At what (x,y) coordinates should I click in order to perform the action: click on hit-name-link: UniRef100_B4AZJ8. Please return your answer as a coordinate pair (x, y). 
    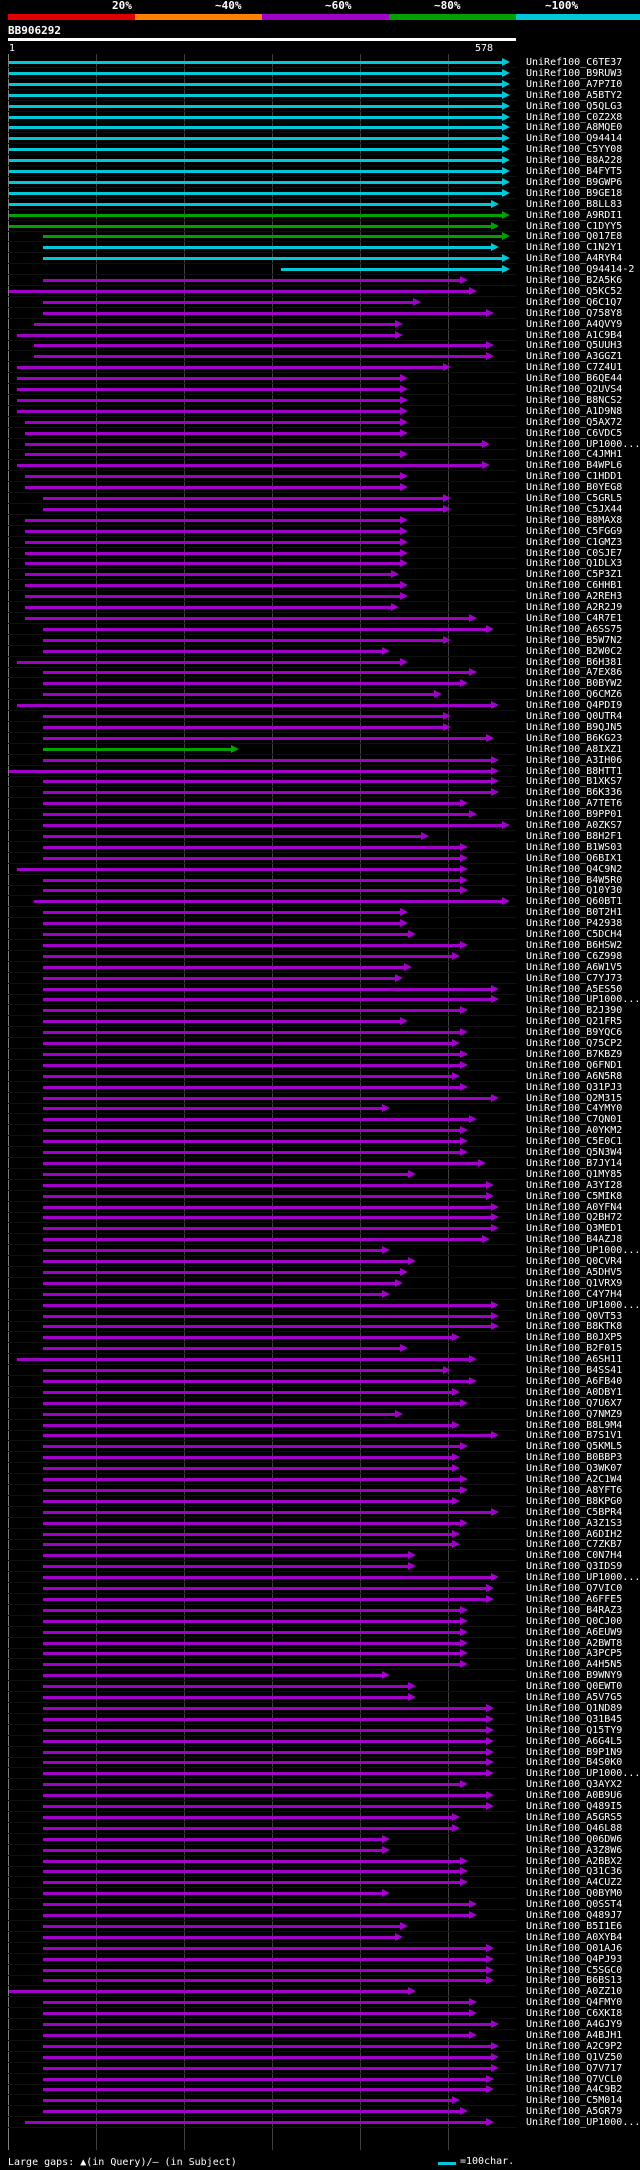
    Looking at the image, I should click on (574, 1240).